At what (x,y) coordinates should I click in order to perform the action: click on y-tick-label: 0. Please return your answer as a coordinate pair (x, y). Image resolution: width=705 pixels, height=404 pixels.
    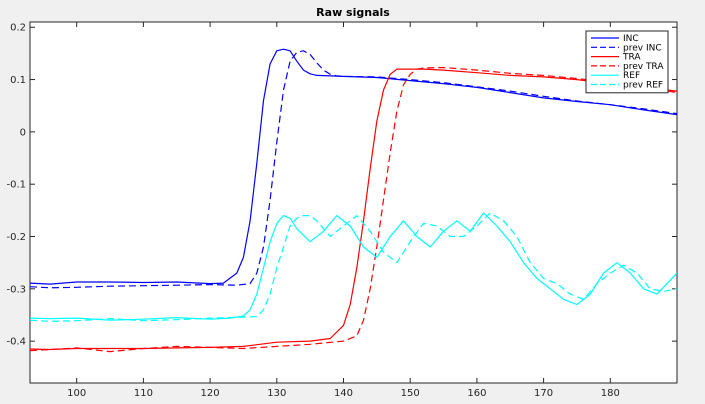
    Looking at the image, I should click on (23, 132).